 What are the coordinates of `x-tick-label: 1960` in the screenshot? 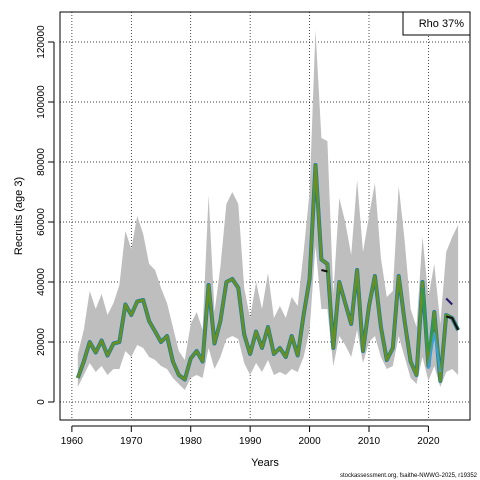 It's located at (72, 441).